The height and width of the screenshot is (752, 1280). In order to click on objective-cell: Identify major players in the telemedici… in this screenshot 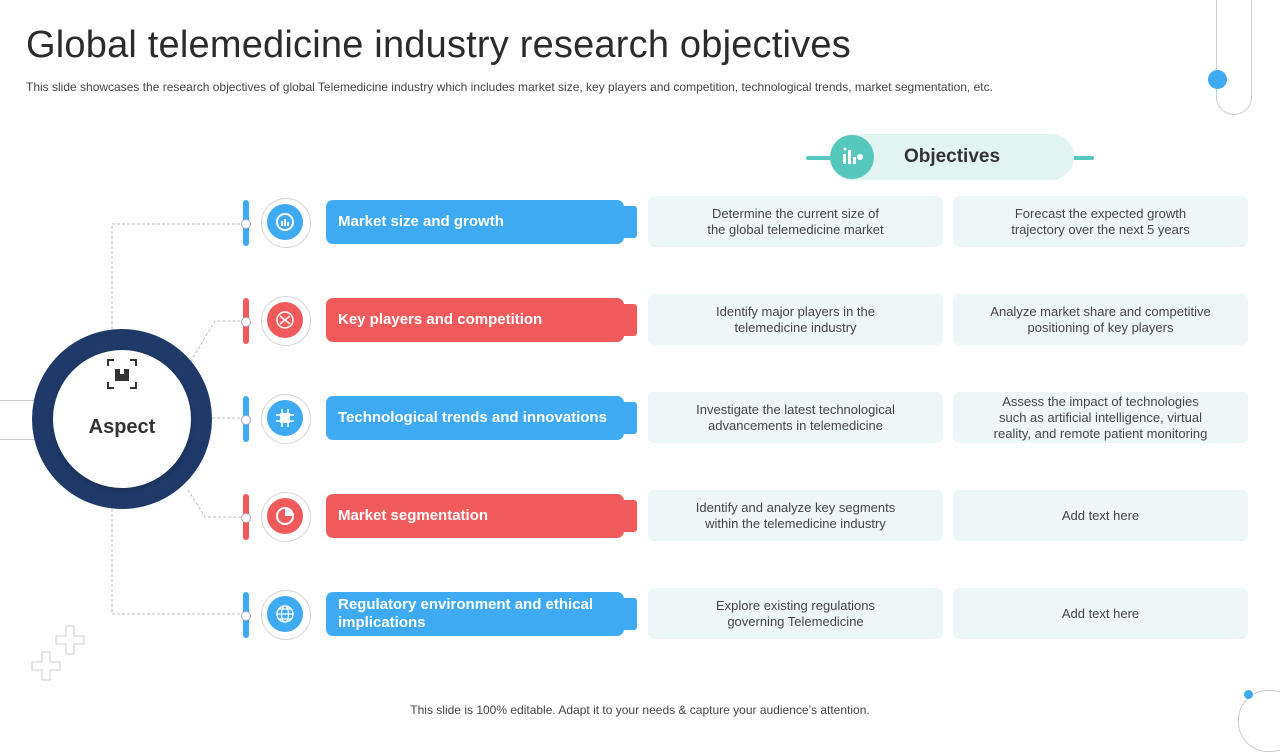, I will do `click(795, 319)`.